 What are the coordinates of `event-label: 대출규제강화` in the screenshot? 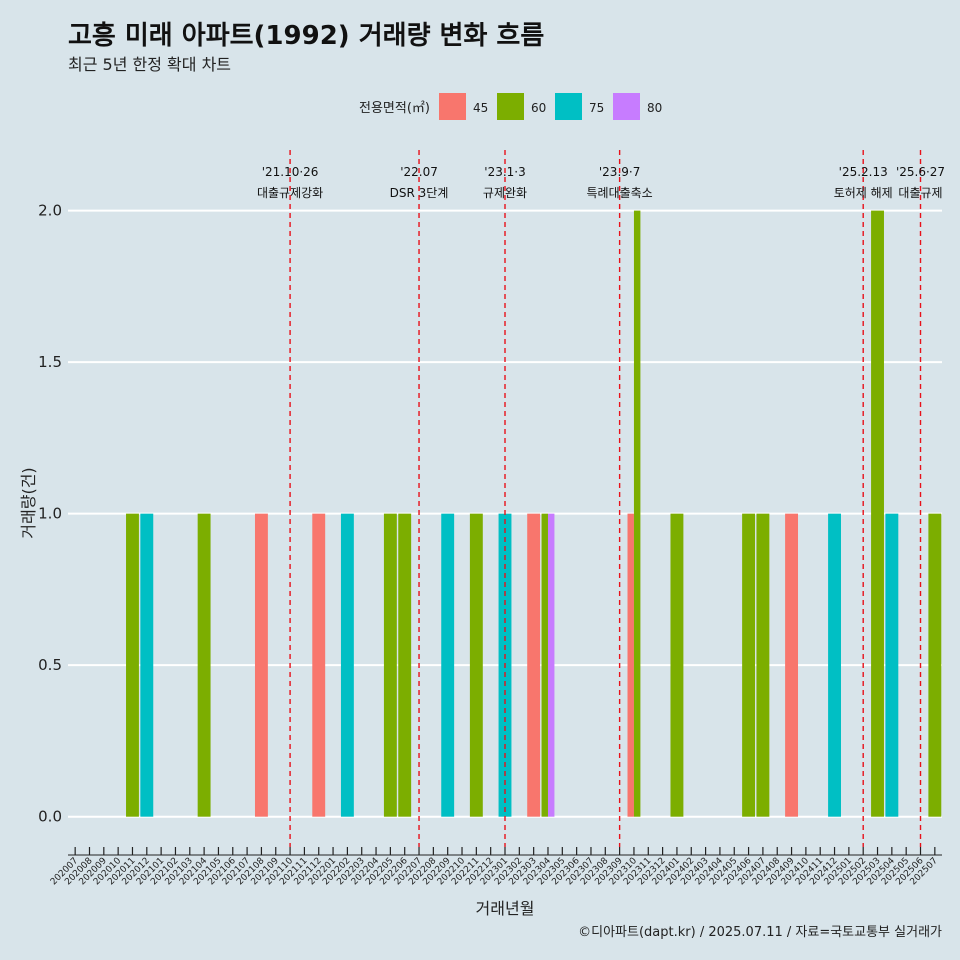 It's located at (290, 193).